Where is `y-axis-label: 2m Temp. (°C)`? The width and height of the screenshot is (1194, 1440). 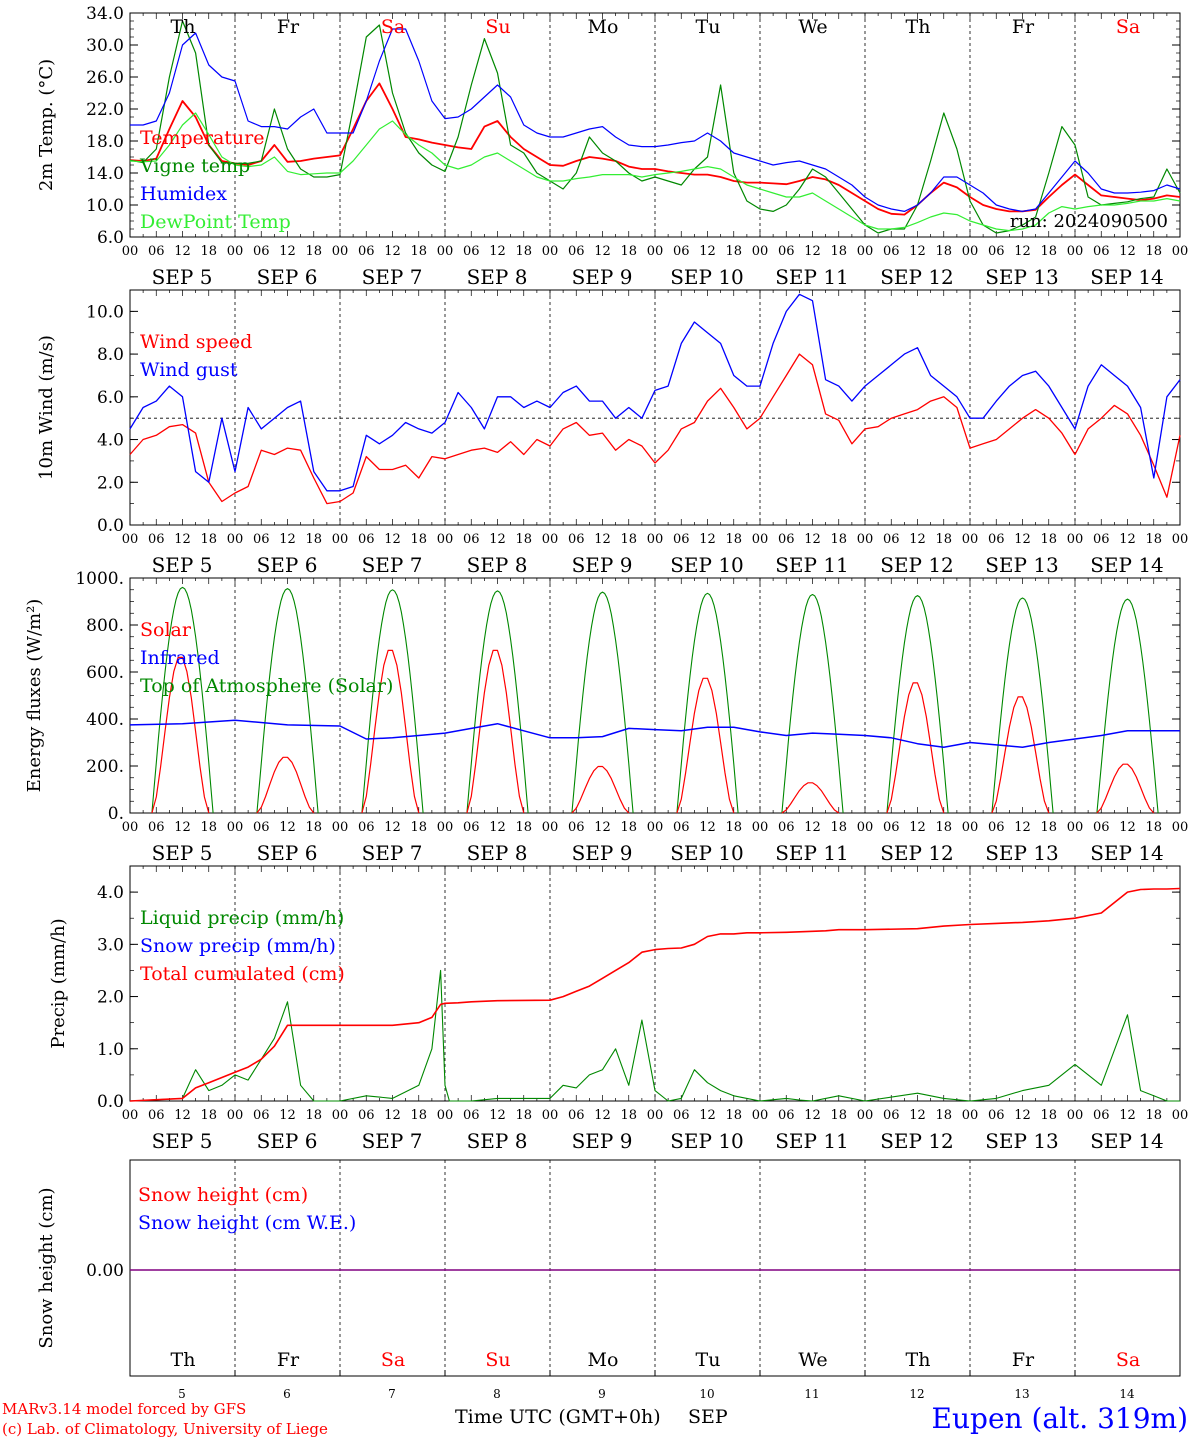
y-axis-label: 2m Temp. (°C) is located at coordinates (46, 125).